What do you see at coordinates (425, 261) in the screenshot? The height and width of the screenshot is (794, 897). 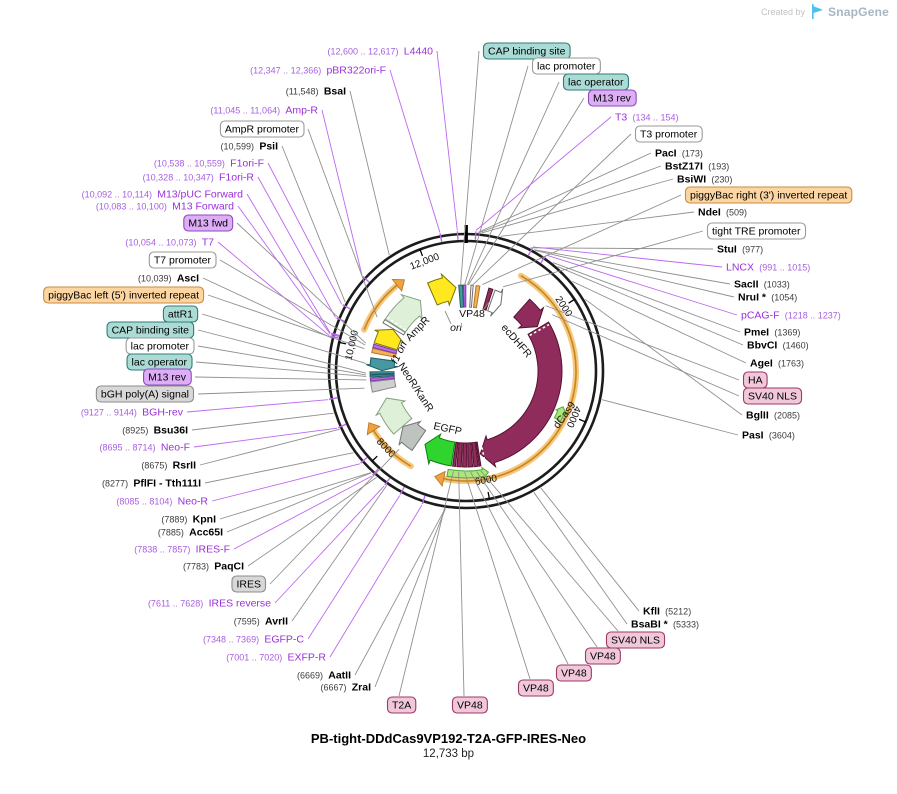 I see `scale-tick-label: 12,000` at bounding box center [425, 261].